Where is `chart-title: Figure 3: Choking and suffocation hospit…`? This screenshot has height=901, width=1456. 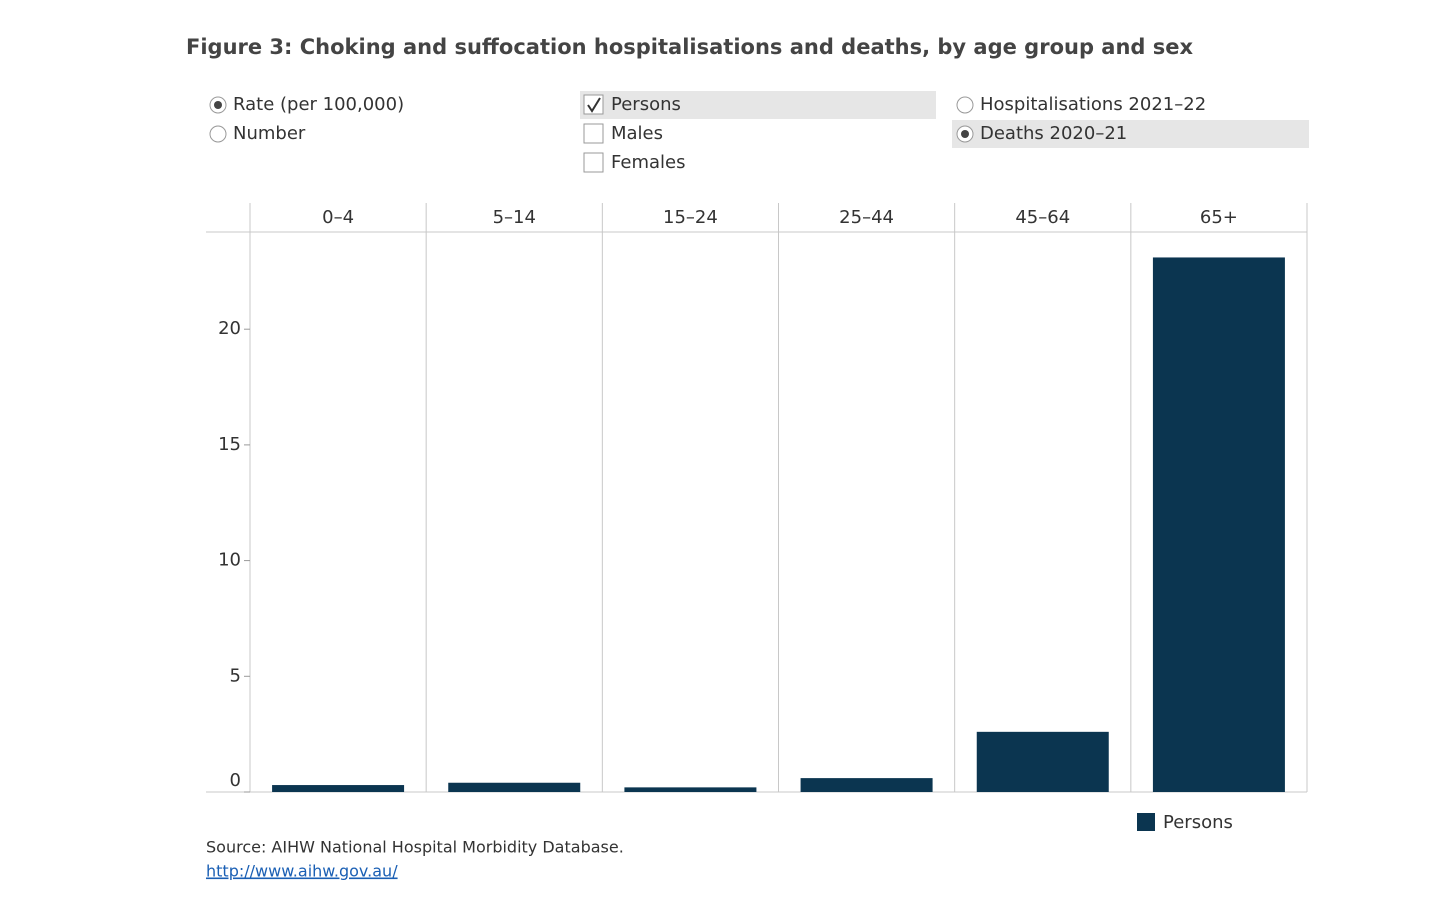 chart-title: Figure 3: Choking and suffocation hospit… is located at coordinates (690, 47).